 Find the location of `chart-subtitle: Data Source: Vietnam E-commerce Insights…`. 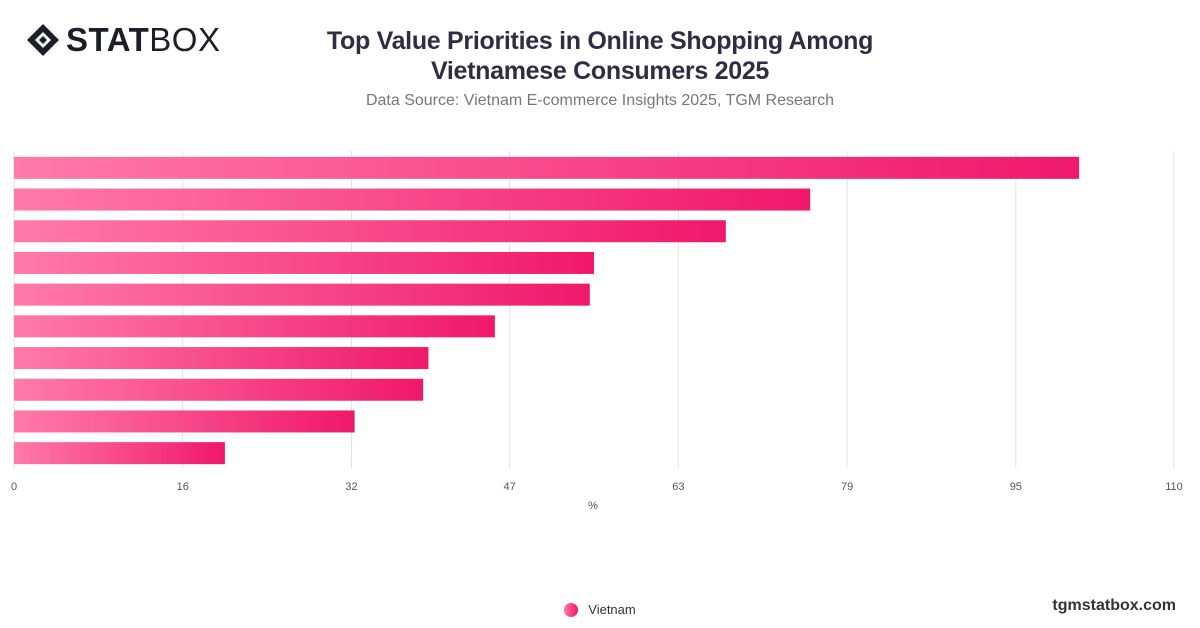

chart-subtitle: Data Source: Vietnam E-commerce Insights… is located at coordinates (600, 100).